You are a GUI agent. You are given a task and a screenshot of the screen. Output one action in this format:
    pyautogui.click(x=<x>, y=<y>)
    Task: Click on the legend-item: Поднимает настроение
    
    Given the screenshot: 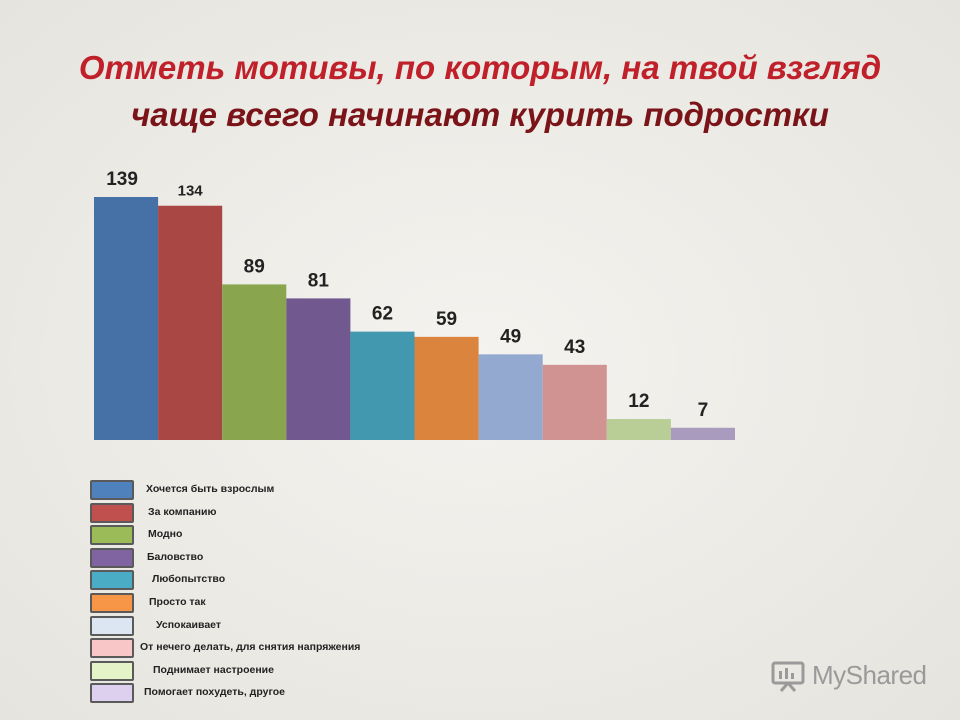 What is the action you would take?
    pyautogui.click(x=255, y=671)
    